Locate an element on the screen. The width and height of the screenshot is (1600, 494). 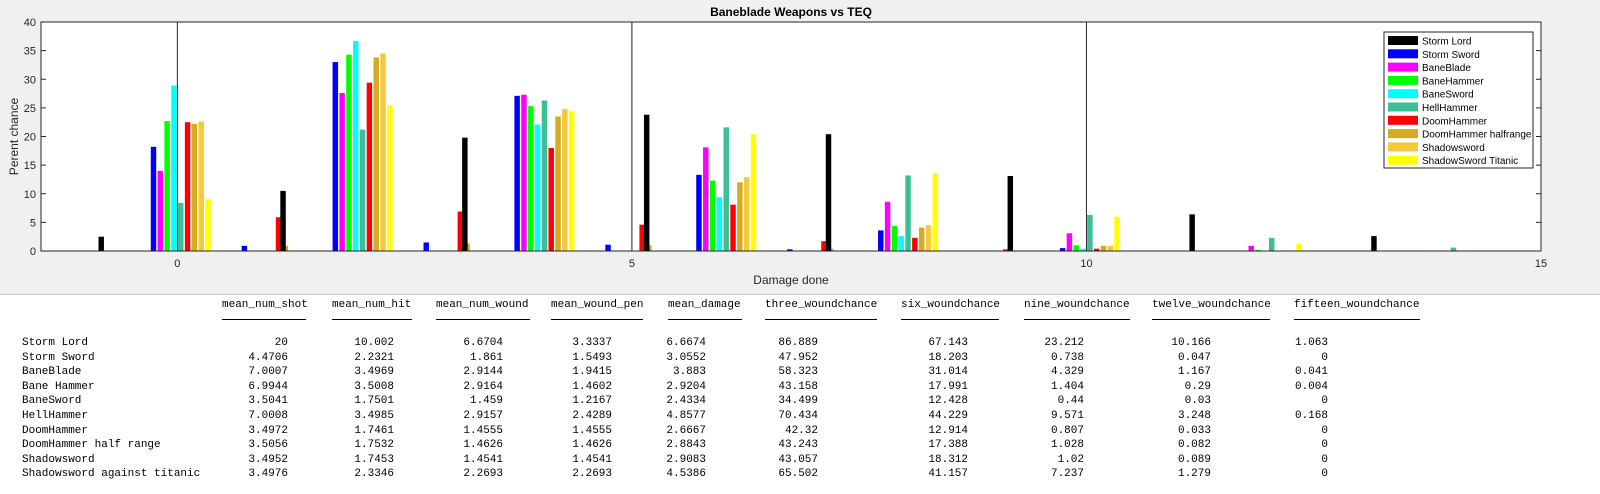
table-cell: 18.312 is located at coordinates (948, 459).